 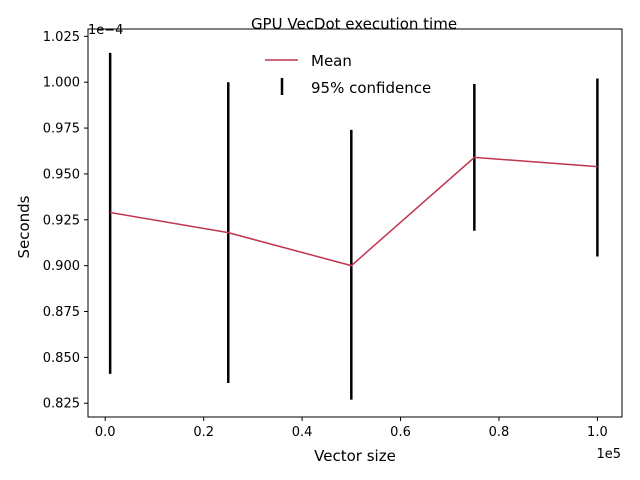 What do you see at coordinates (61, 220) in the screenshot?
I see `y-tick-label: 0.925` at bounding box center [61, 220].